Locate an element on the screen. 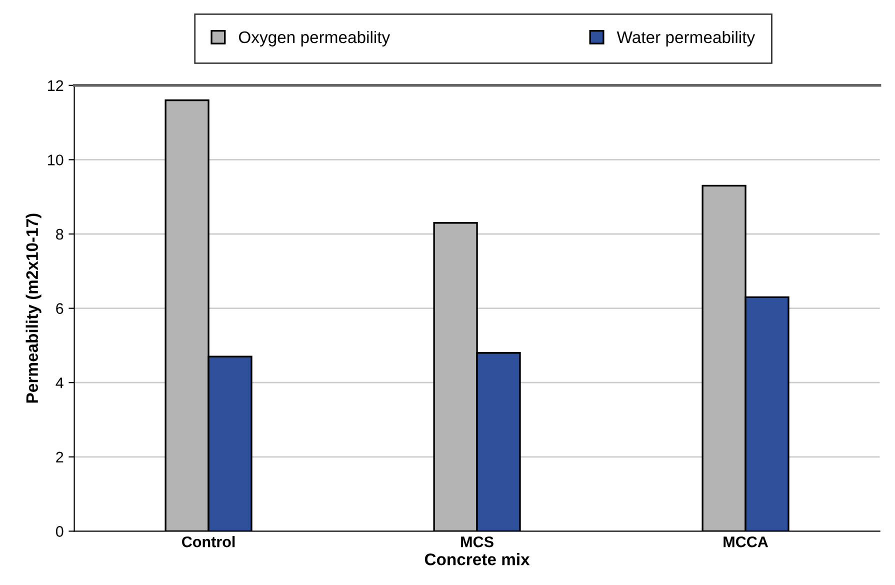 The image size is (895, 585). legend-label: Oxygen permeability is located at coordinates (314, 38).